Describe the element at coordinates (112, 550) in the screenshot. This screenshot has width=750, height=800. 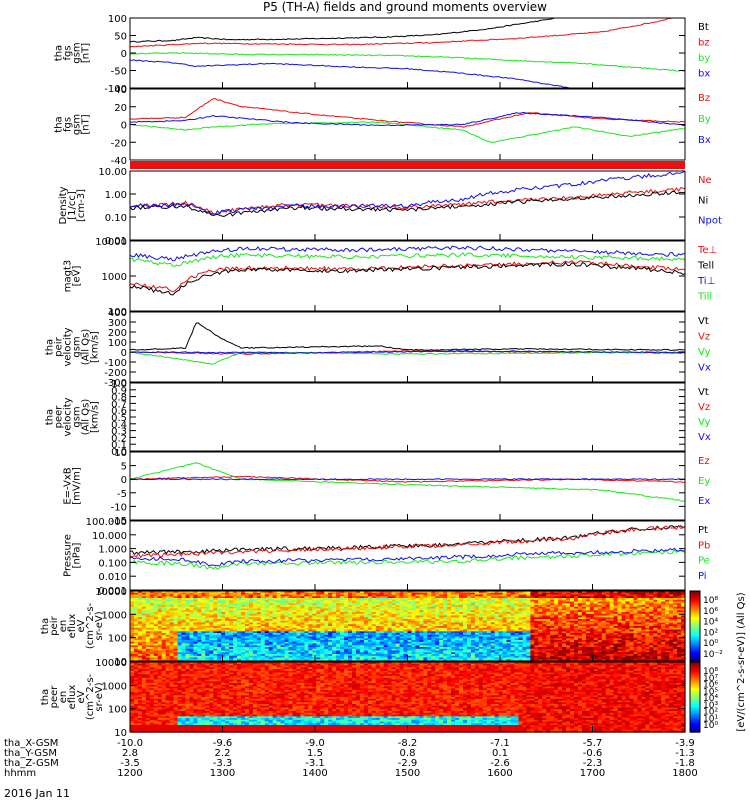
I see `y-tick-label: 1.000` at that location.